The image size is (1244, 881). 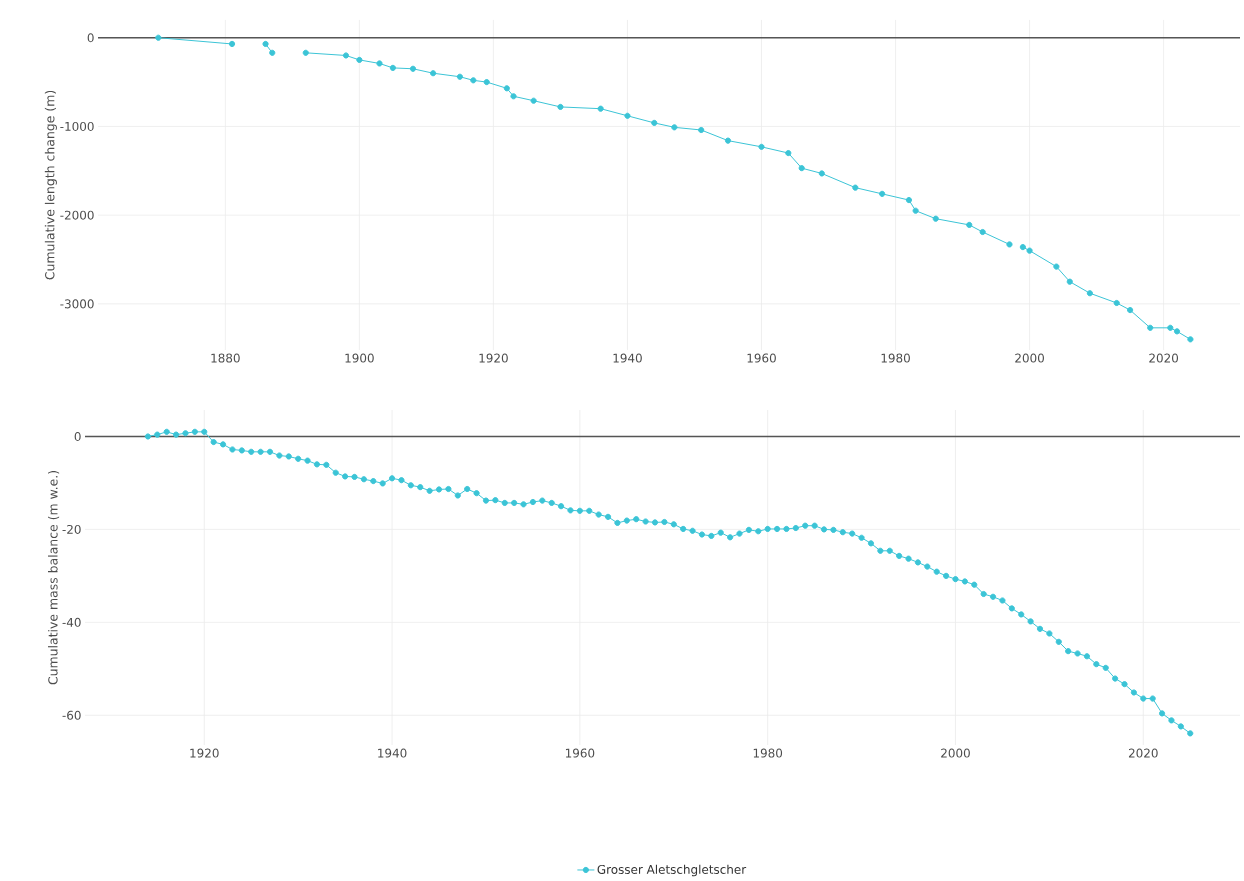 I want to click on legend-label: Grosser Aletschgletscher, so click(x=672, y=870).